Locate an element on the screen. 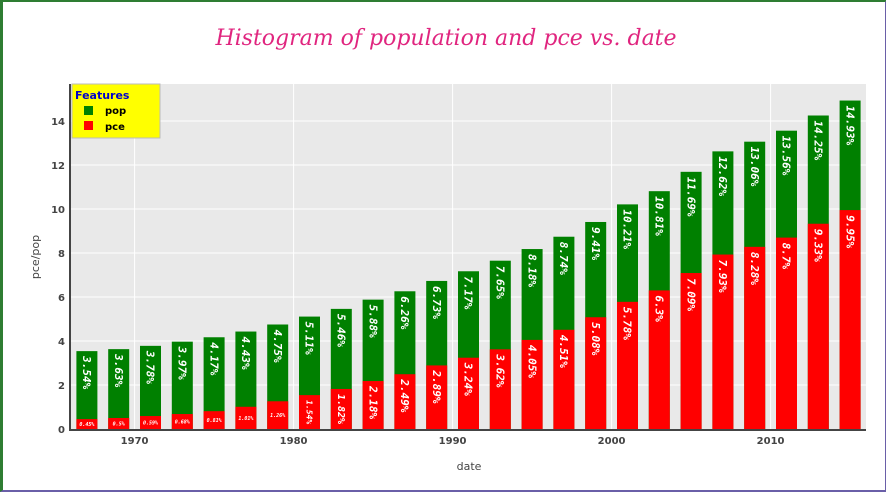 This screenshot has width=886, height=494. y-ticks: 0 2 4 6 8 10 12 14 is located at coordinates (58, 276).